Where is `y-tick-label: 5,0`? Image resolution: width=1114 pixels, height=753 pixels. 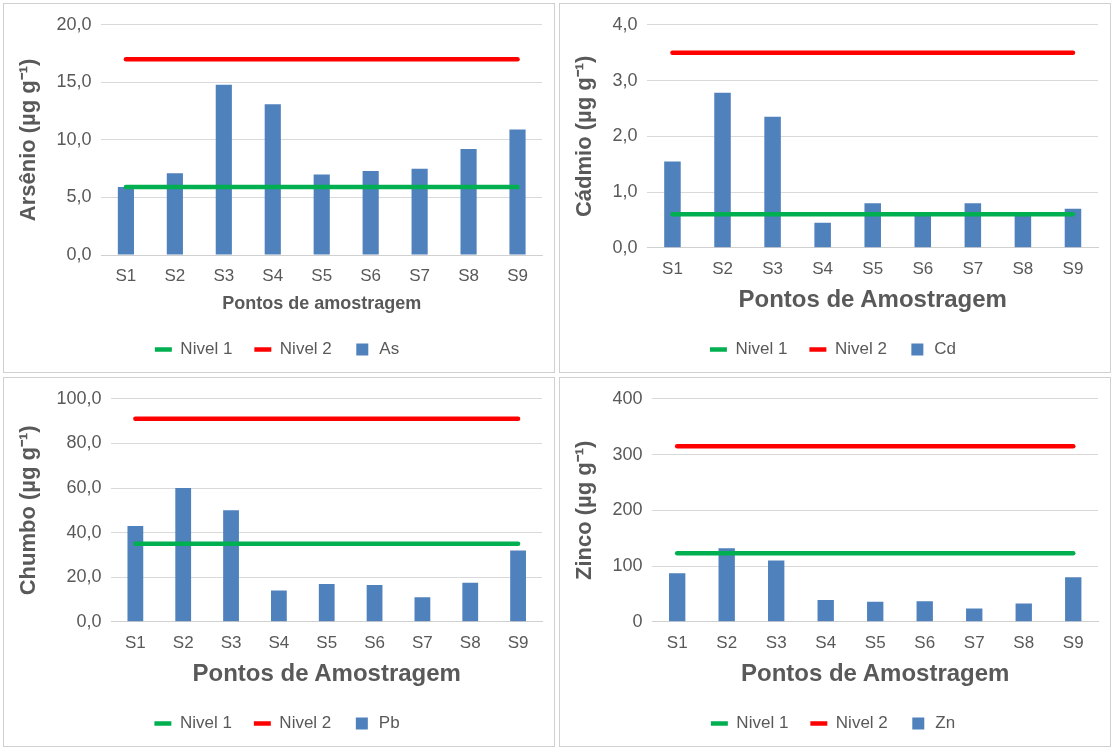
y-tick-label: 5,0 is located at coordinates (79, 196).